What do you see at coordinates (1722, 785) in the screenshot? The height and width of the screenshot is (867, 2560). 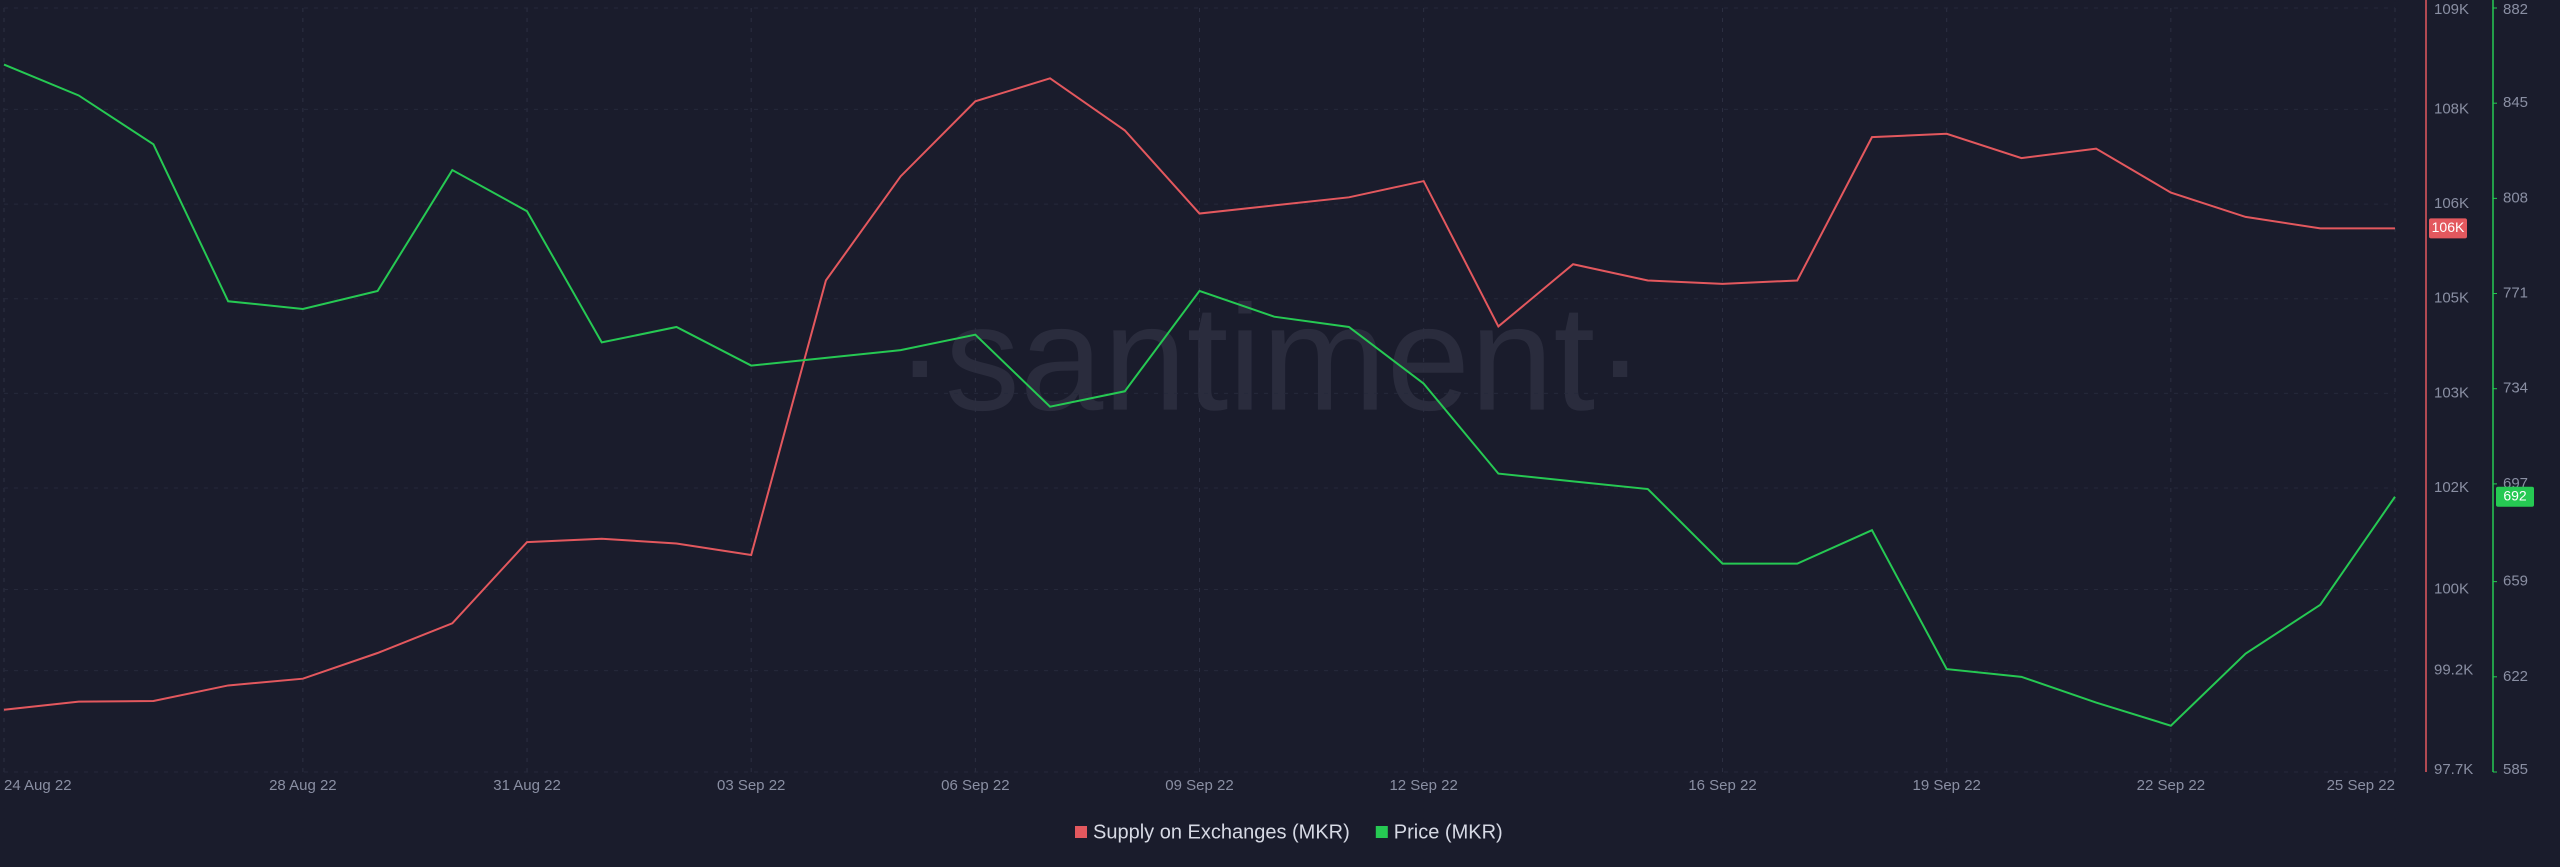 I see `x-tick-label: 16 Sep 22` at bounding box center [1722, 785].